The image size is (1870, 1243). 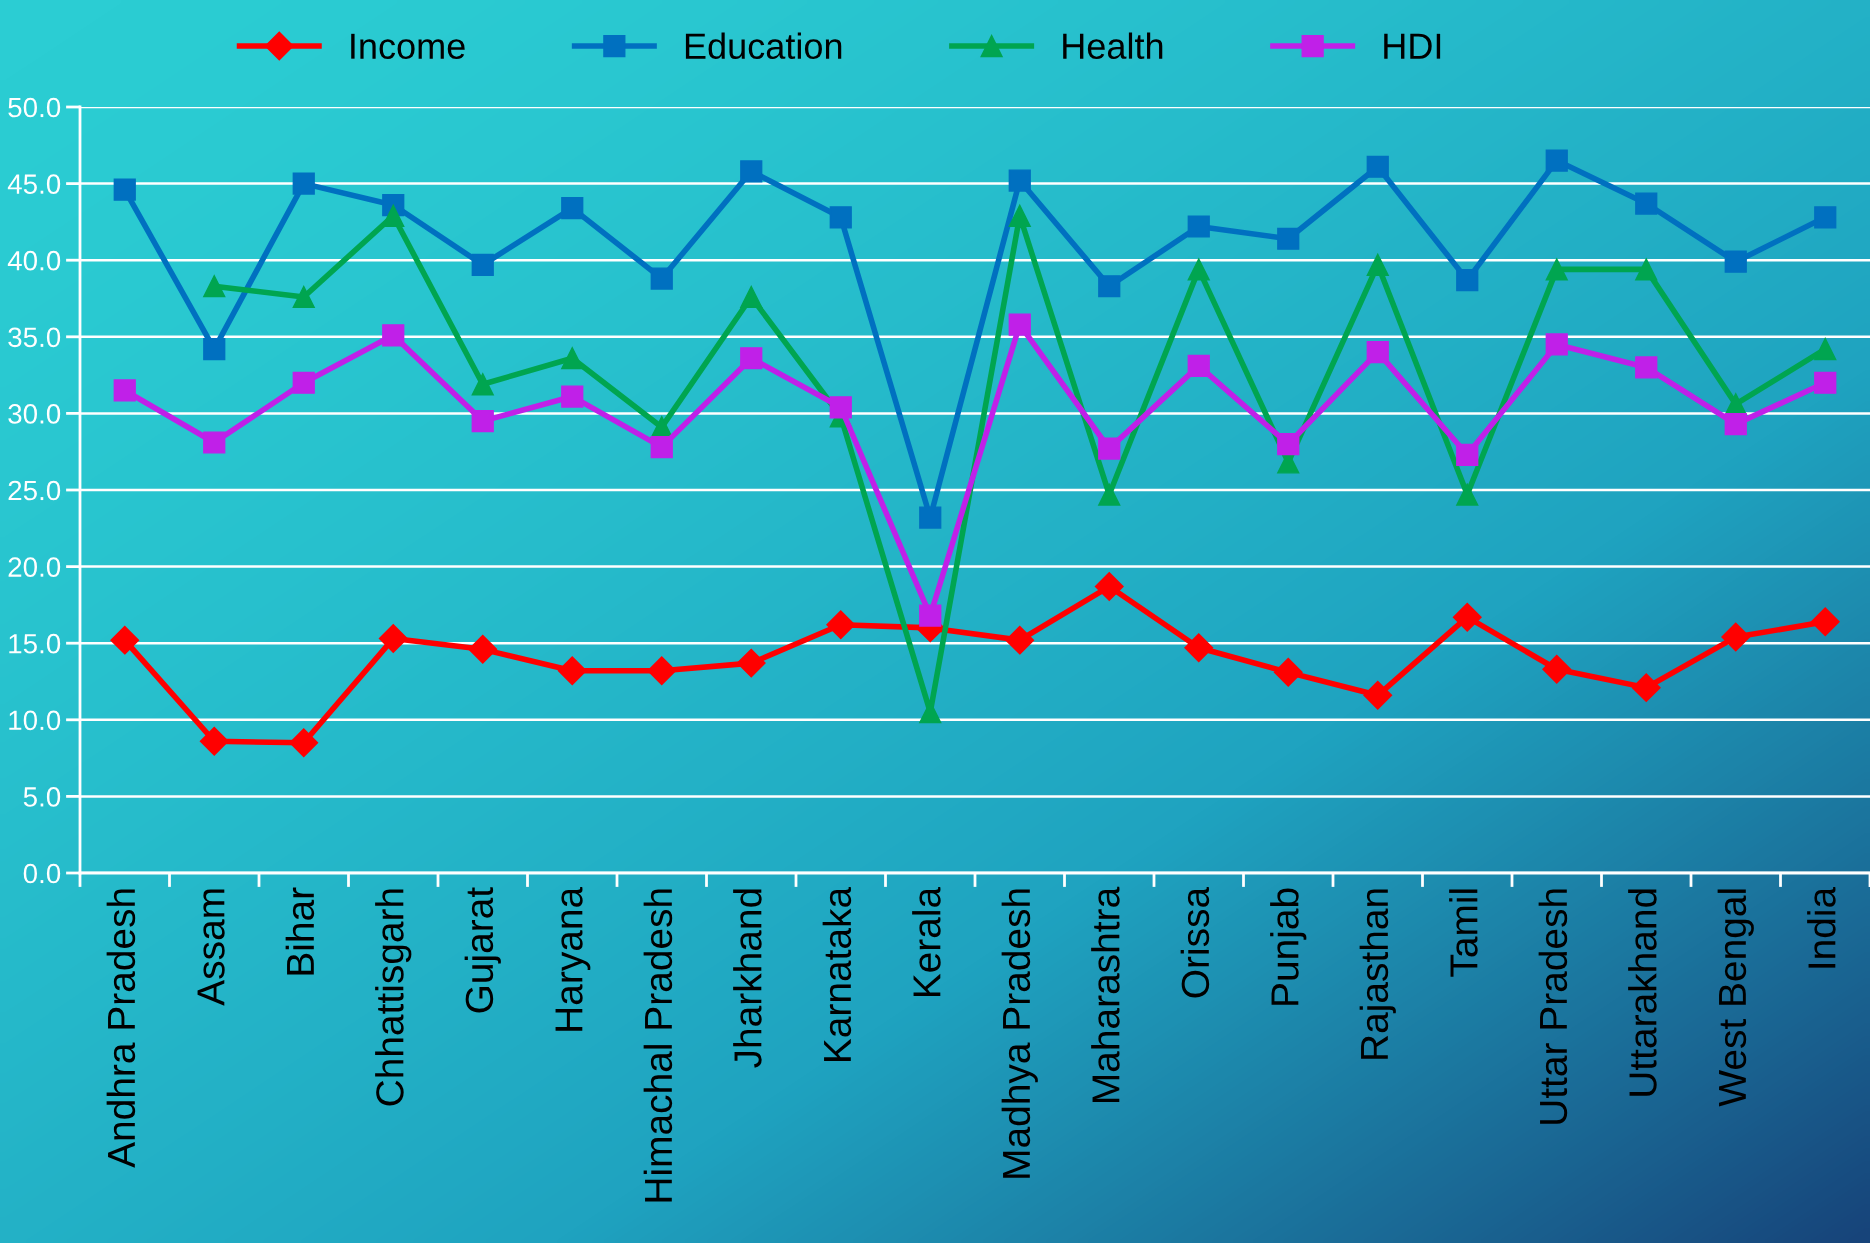 I want to click on x-tick-label: Himachal Pradesh, so click(x=658, y=1045).